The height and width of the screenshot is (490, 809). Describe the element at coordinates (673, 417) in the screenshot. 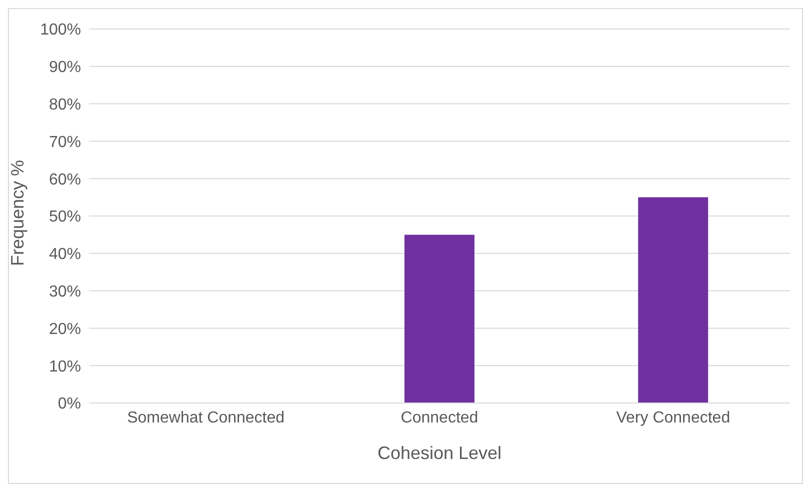

I see `x-tick-label: Very Connected` at that location.